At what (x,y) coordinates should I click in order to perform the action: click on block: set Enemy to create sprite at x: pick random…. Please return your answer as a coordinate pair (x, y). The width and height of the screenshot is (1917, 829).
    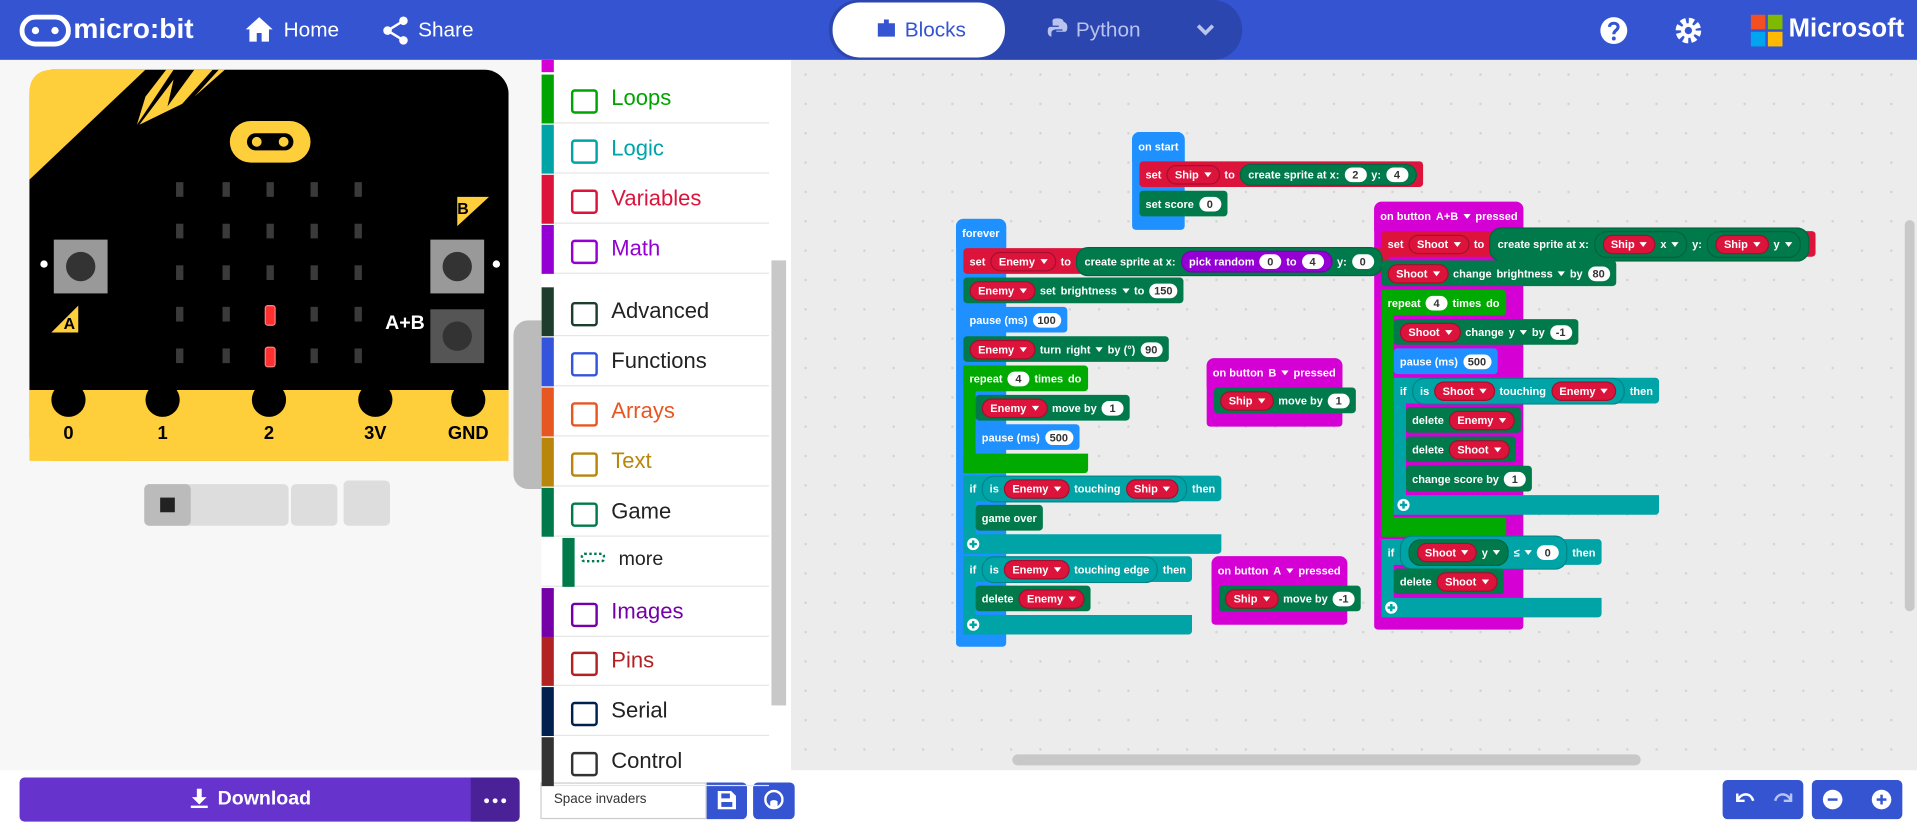
    Looking at the image, I should click on (1176, 261).